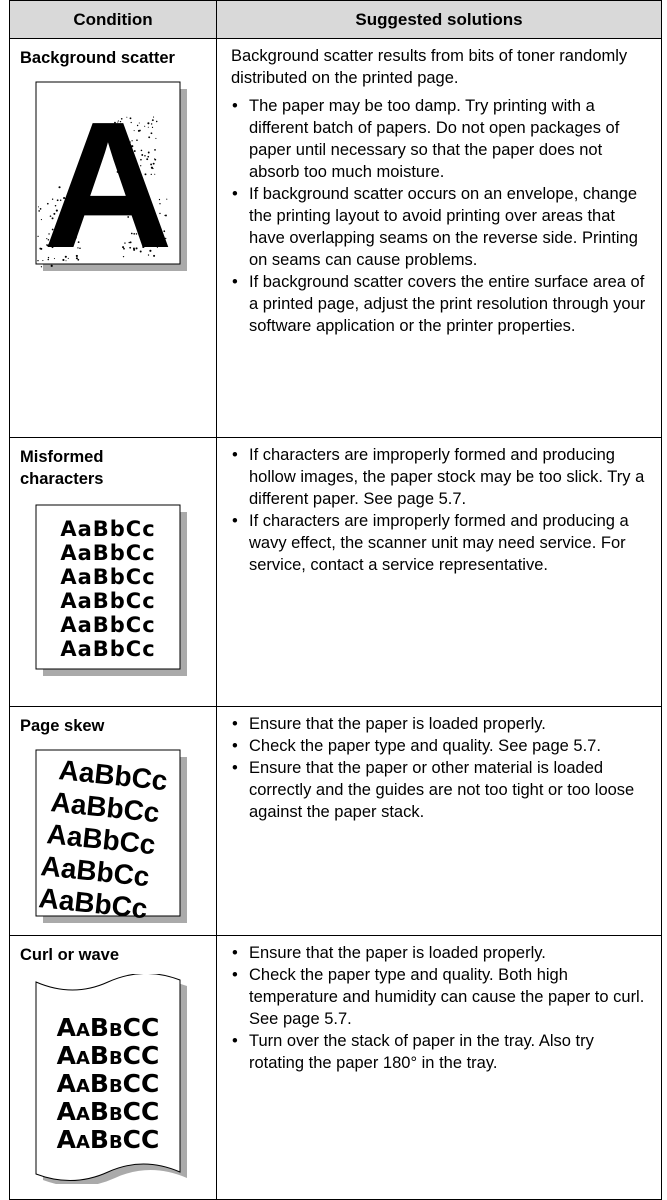  I want to click on condition: Page skew, so click(62, 726).